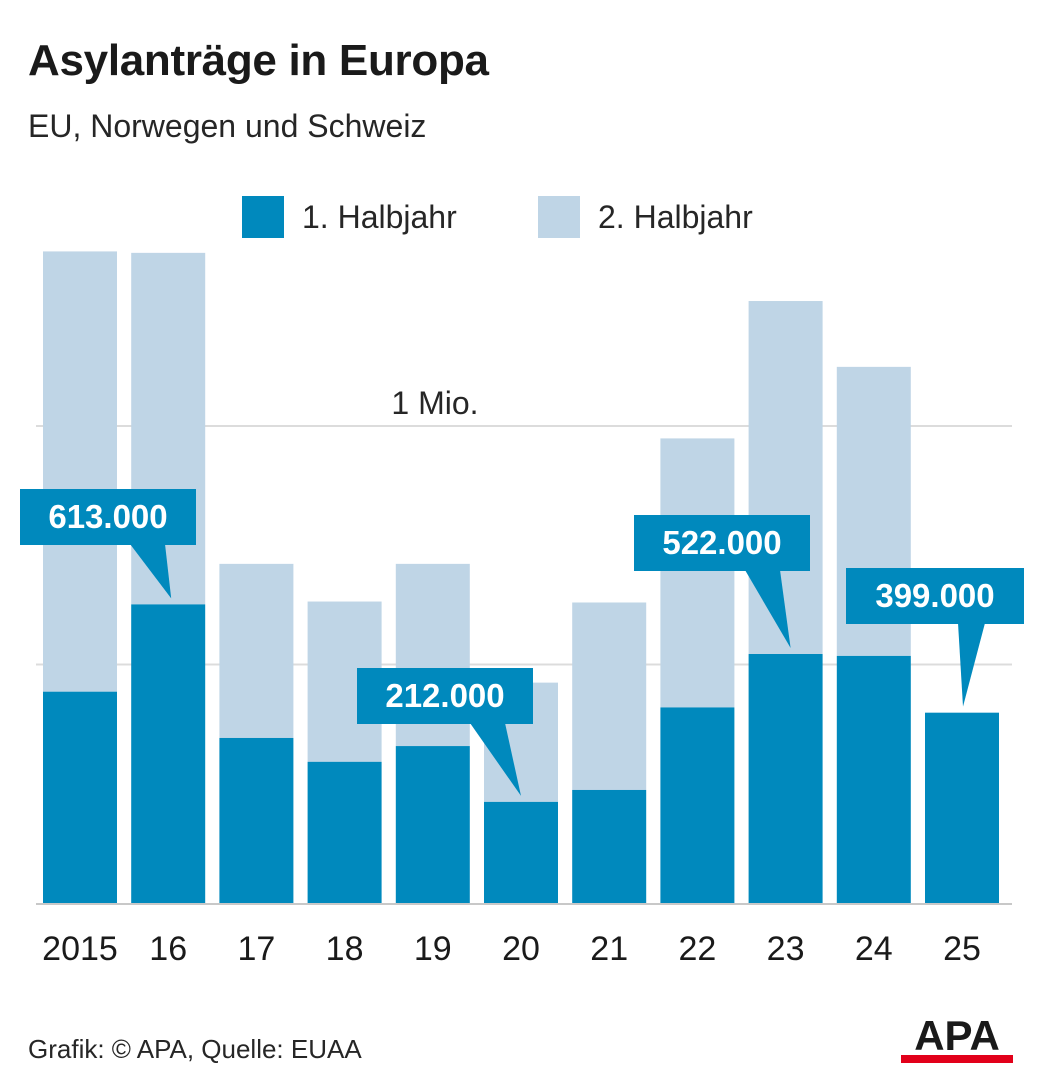  I want to click on x-tick-label: 18, so click(345, 949).